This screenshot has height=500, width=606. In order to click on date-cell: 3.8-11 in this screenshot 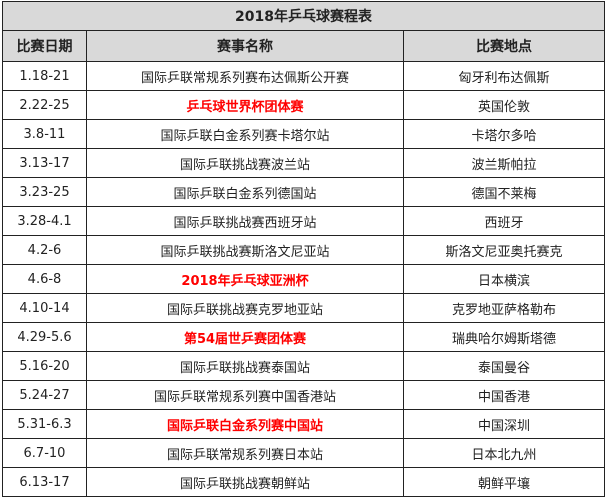, I will do `click(44, 134)`.